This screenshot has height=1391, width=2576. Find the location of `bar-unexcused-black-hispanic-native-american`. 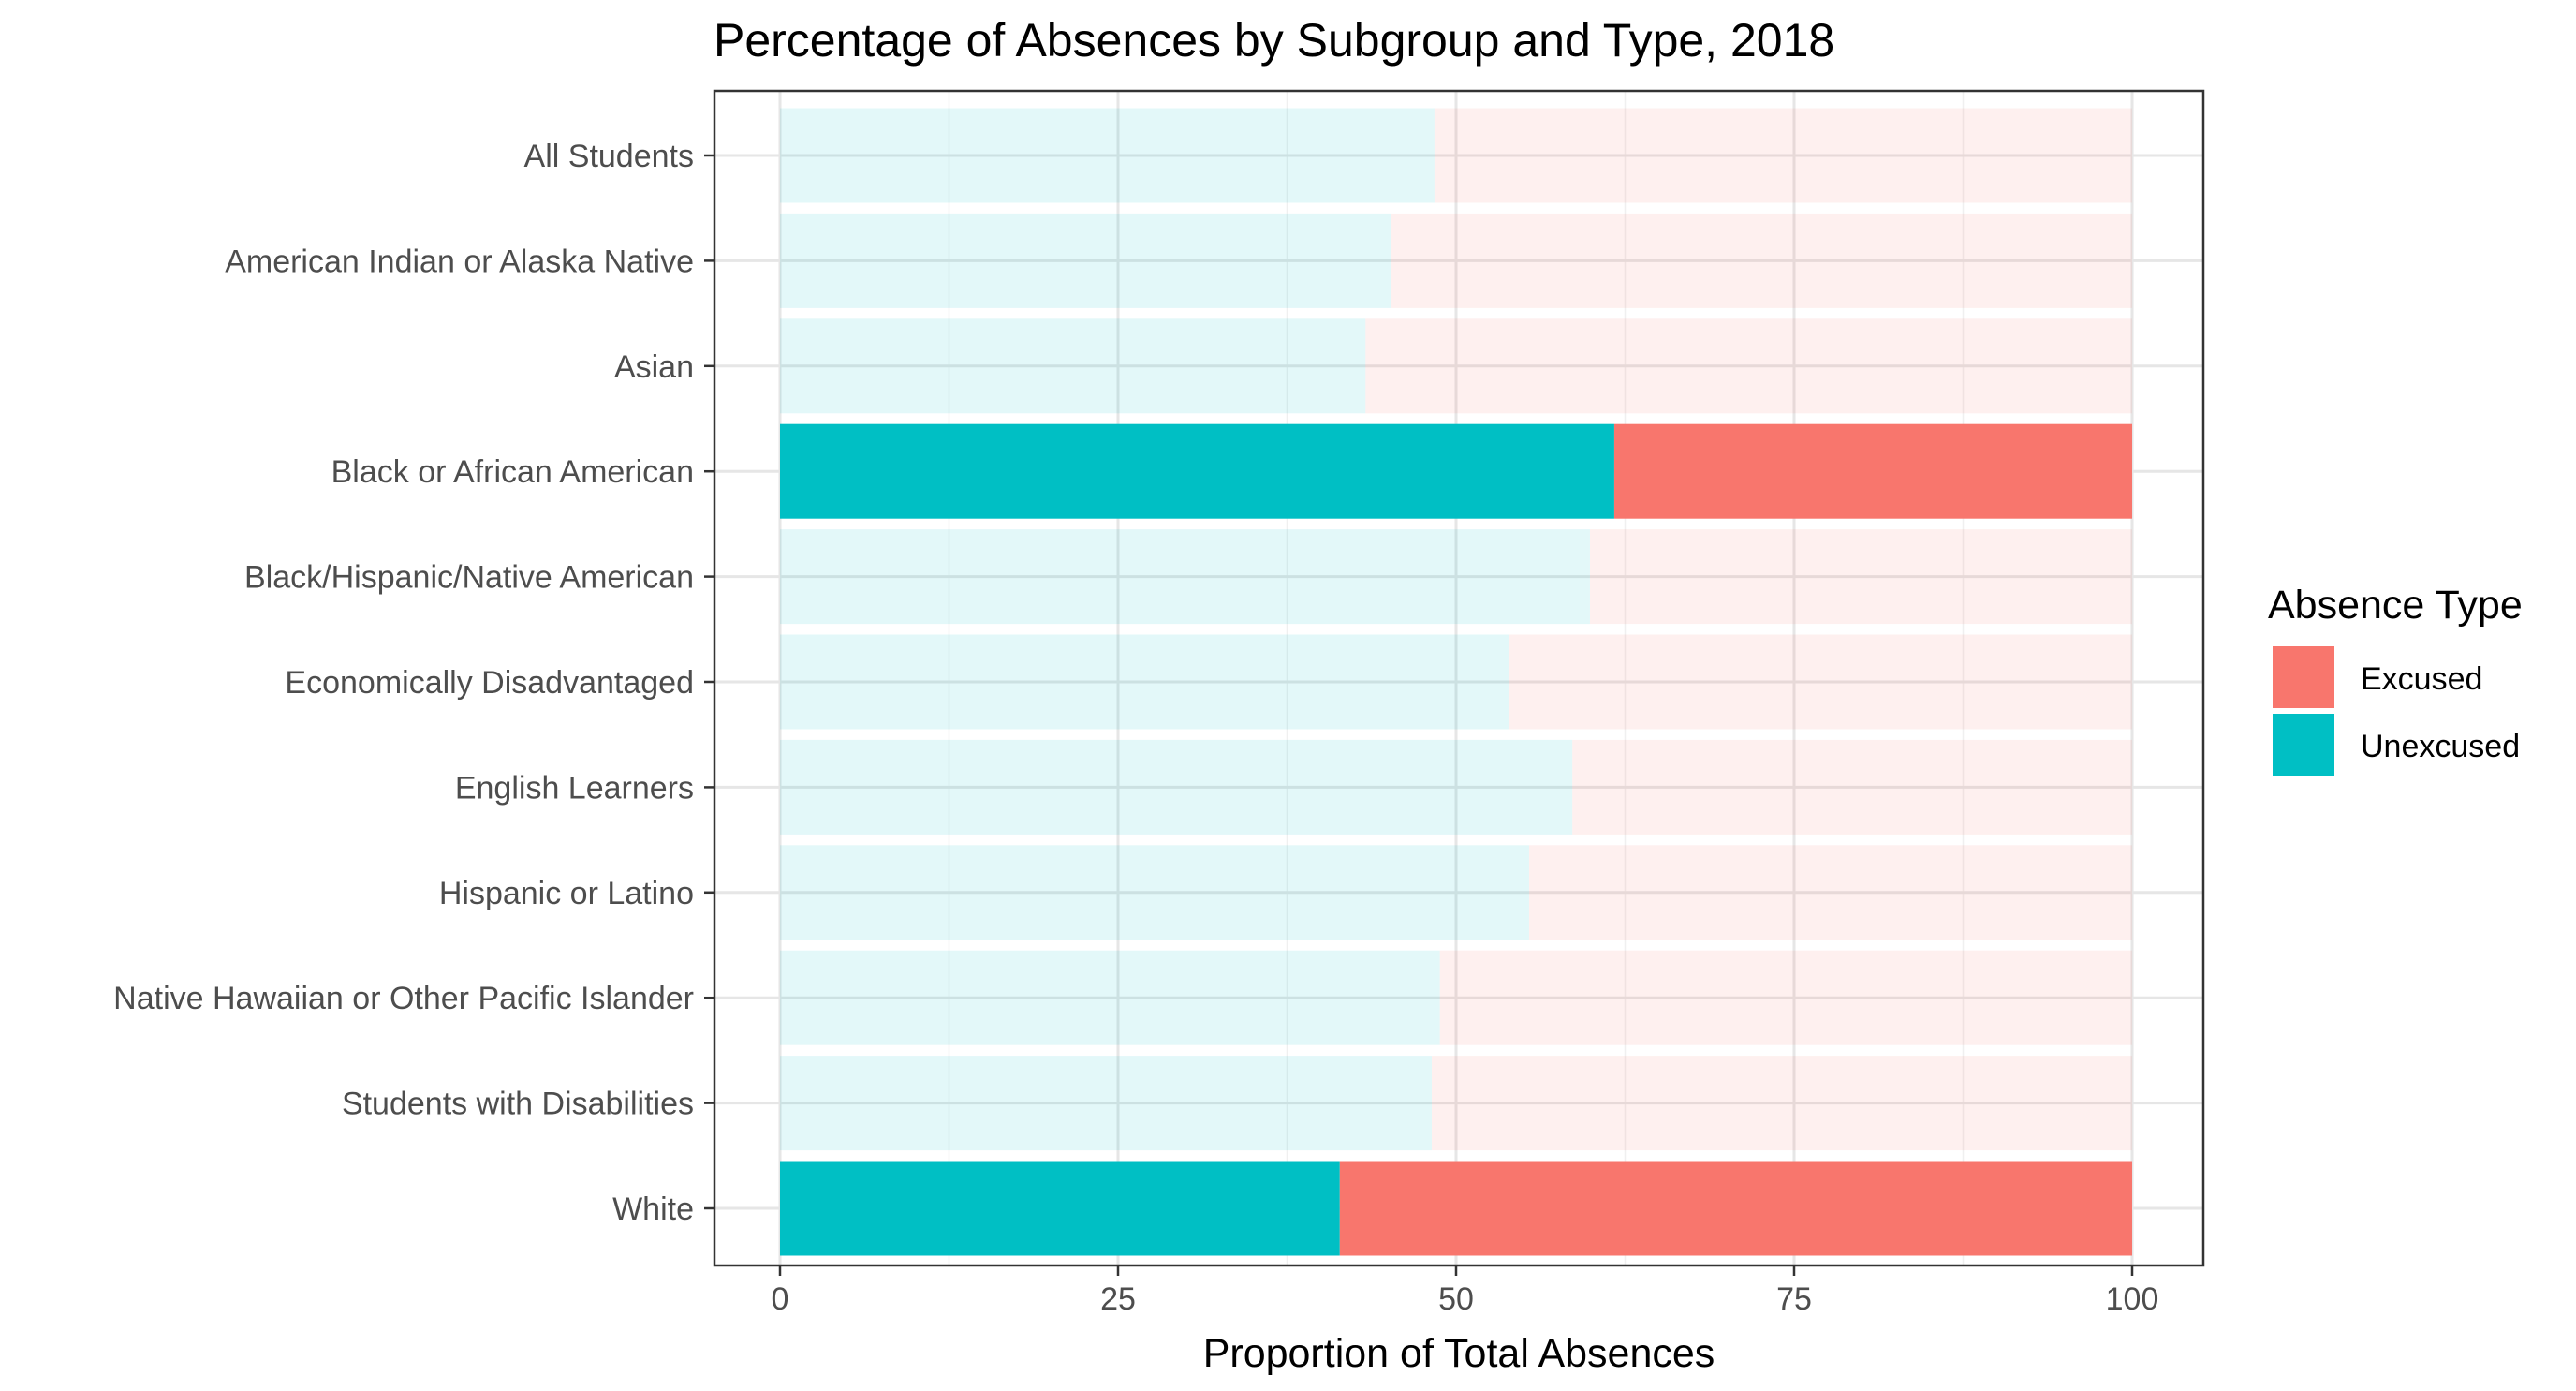

bar-unexcused-black-hispanic-native-american is located at coordinates (1185, 577).